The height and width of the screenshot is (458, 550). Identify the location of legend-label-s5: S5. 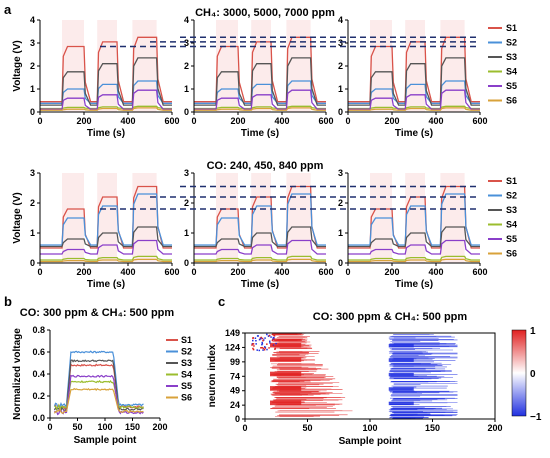
(511, 86).